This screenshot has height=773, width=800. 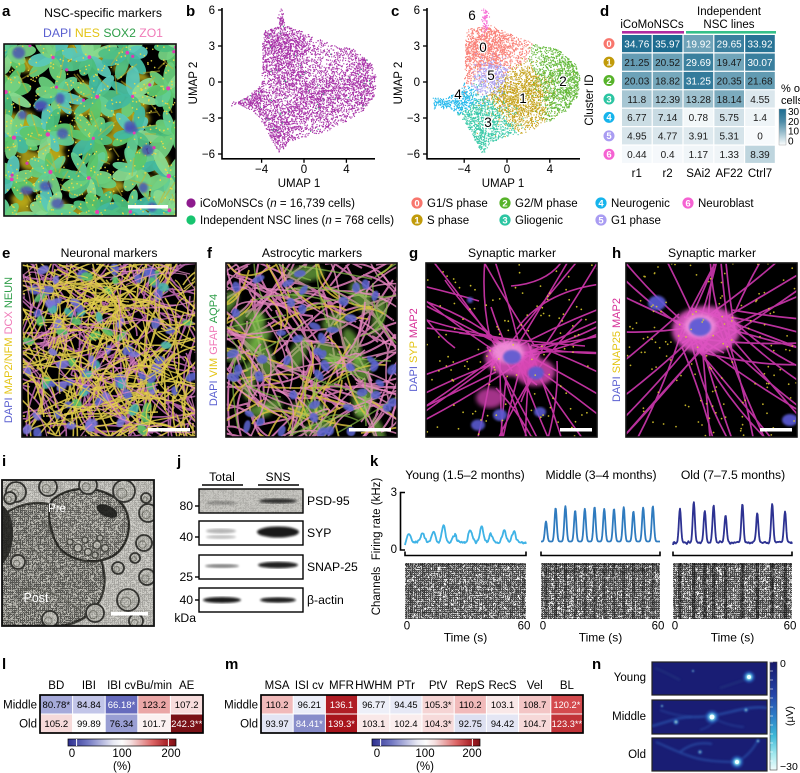 What do you see at coordinates (640, 204) in the screenshot?
I see `svg-text: Neurogenic` at bounding box center [640, 204].